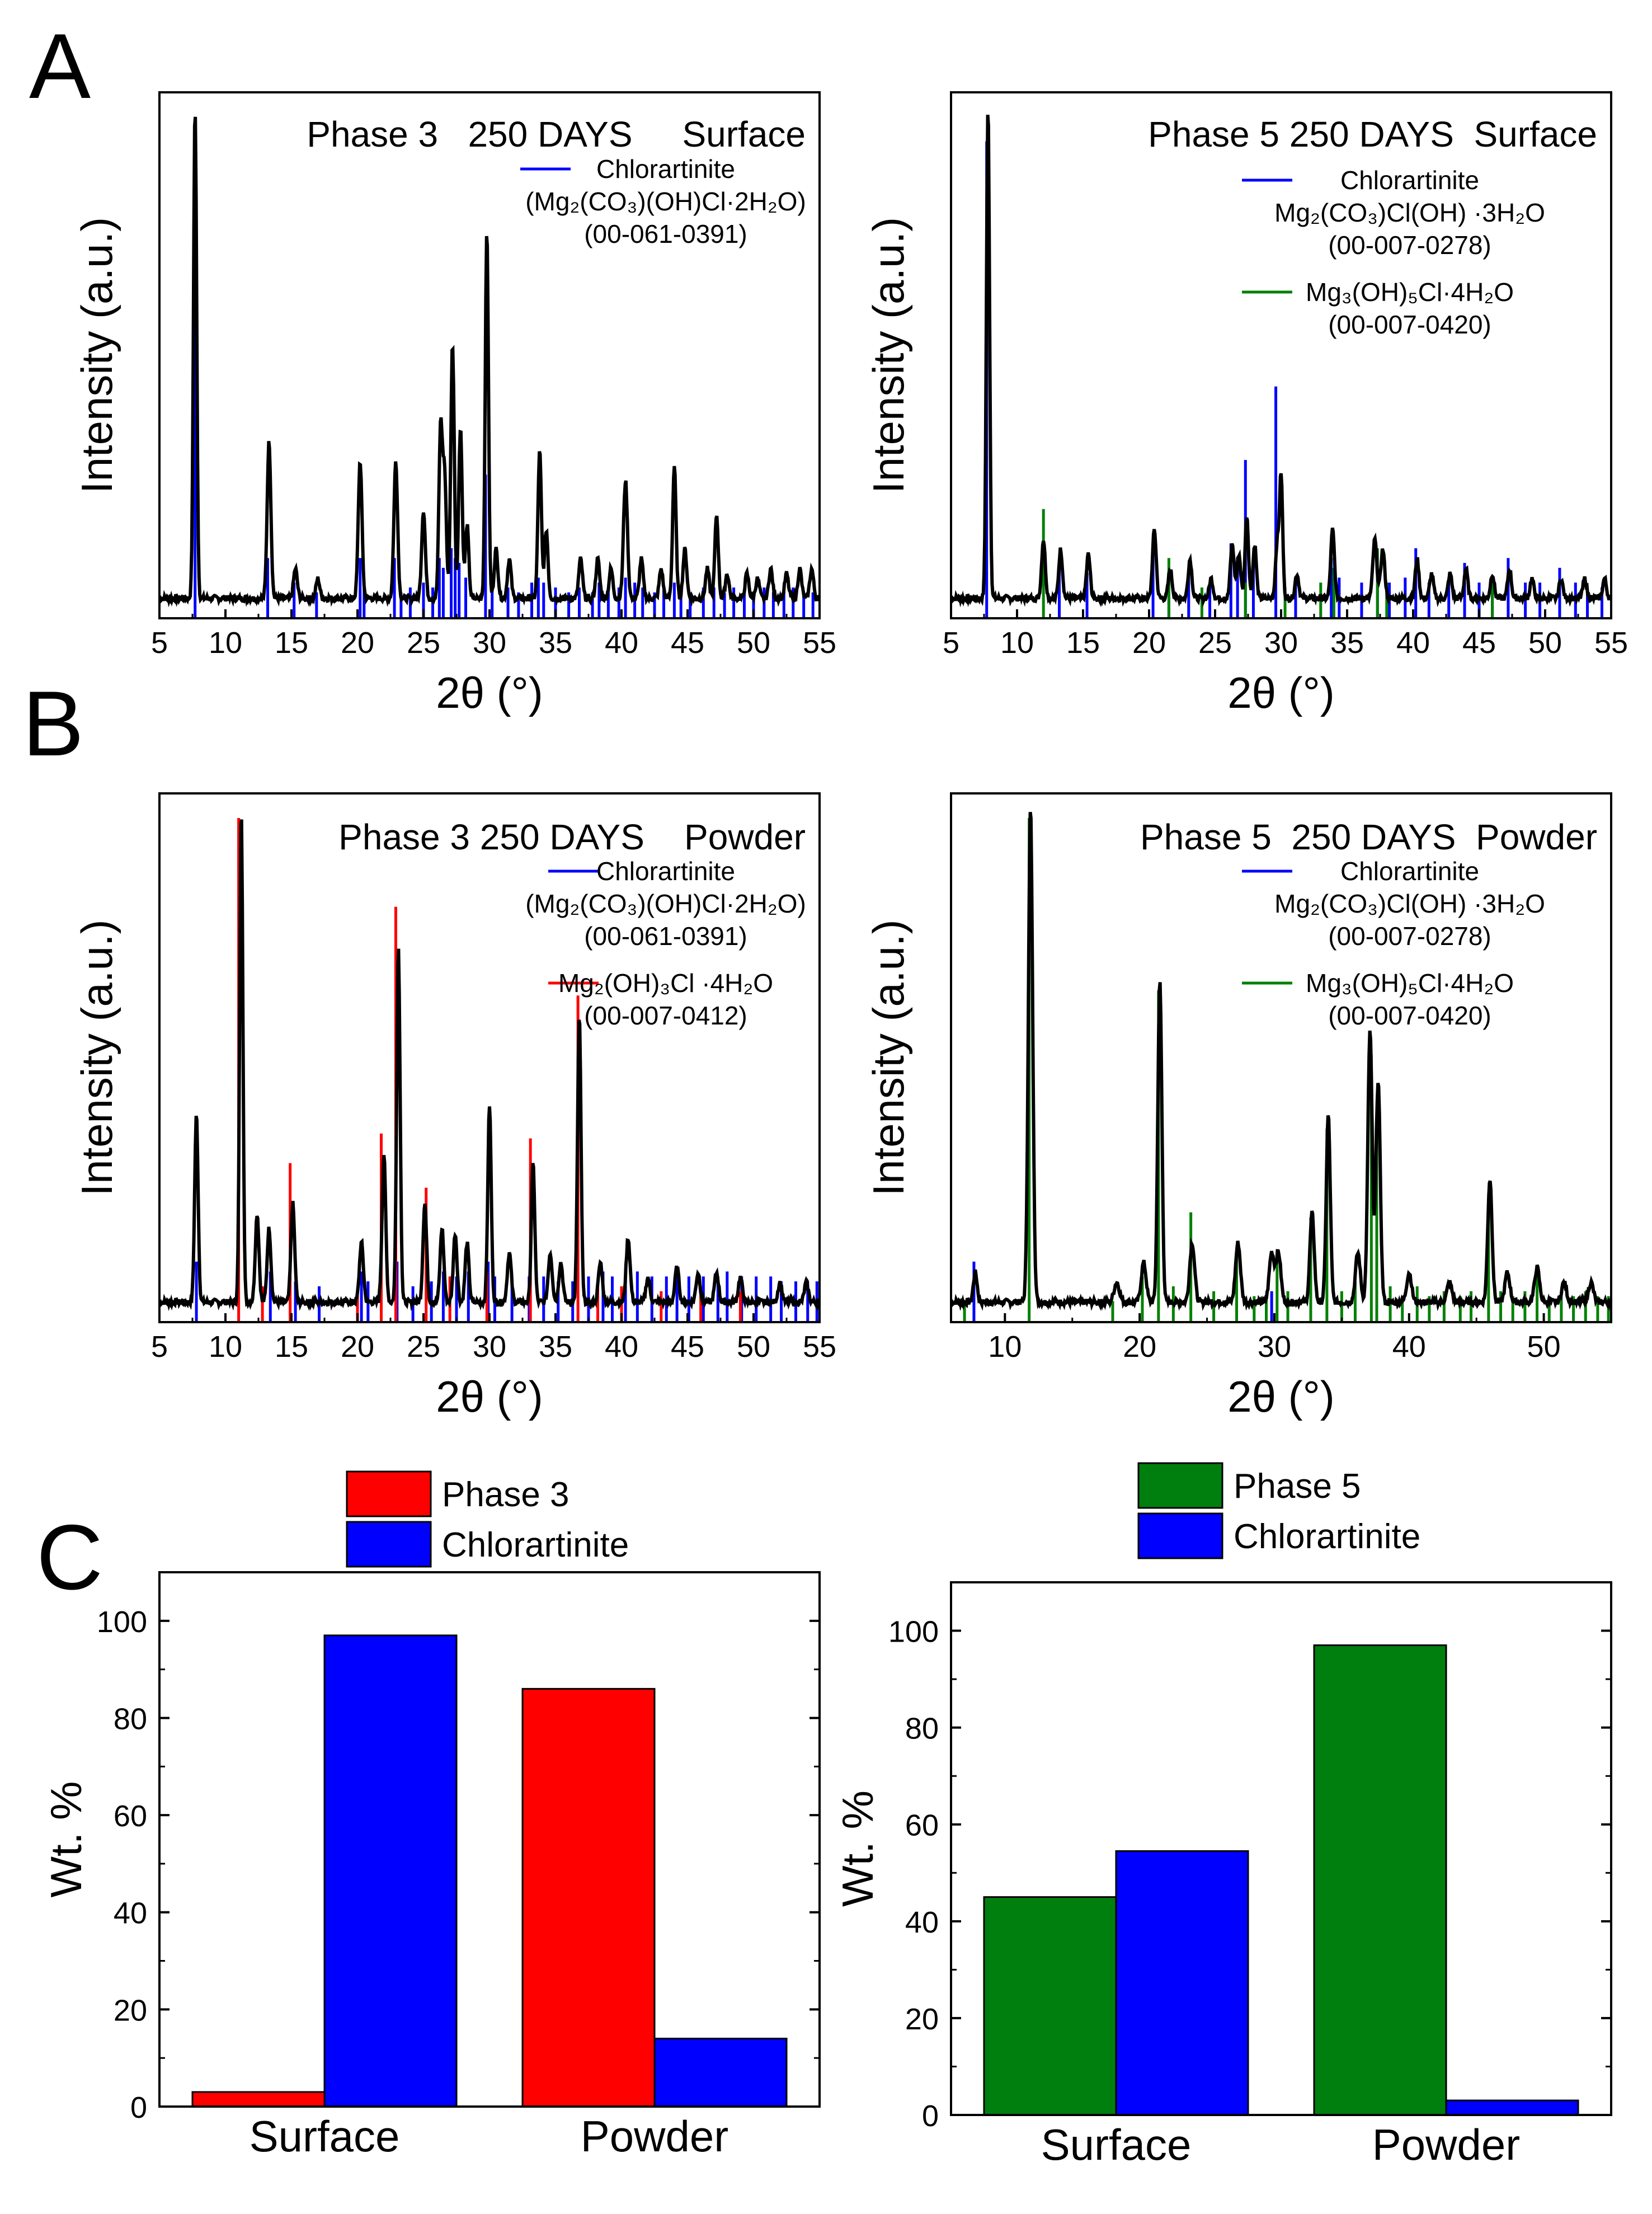  I want to click on legend-text: Phase 3, so click(506, 1494).